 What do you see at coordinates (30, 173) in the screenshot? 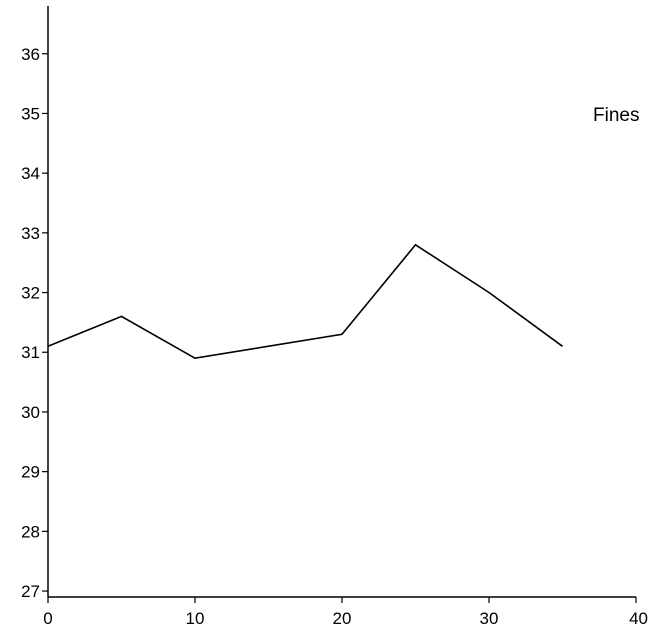
I see `y-tick-label: 34` at bounding box center [30, 173].